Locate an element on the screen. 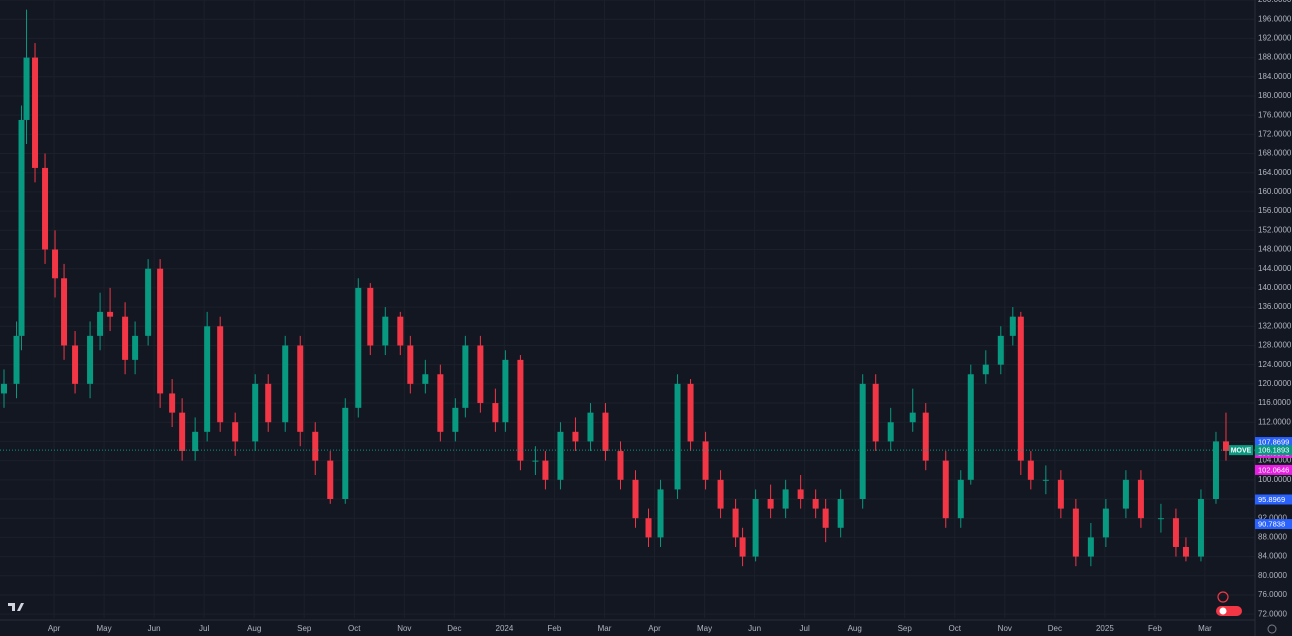 This screenshot has height=636, width=1292. y-tick-label: 128.0000 is located at coordinates (1275, 345).